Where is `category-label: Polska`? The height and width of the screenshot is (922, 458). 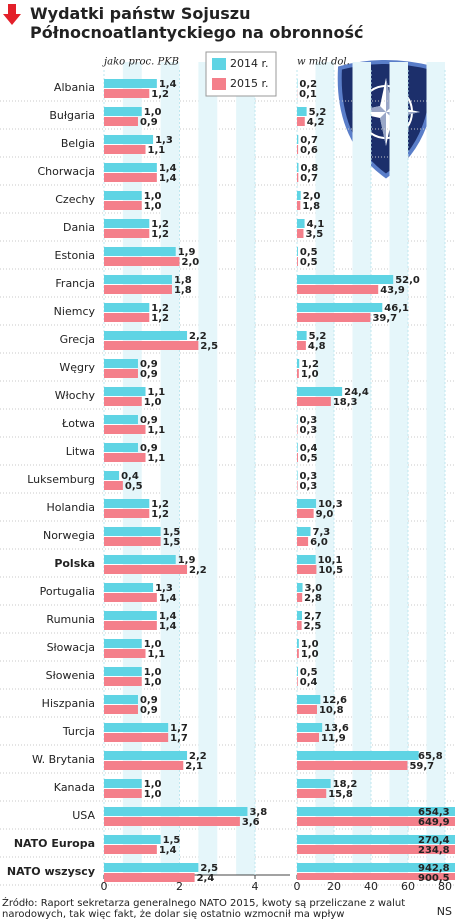
category-label: Polska is located at coordinates (74, 563).